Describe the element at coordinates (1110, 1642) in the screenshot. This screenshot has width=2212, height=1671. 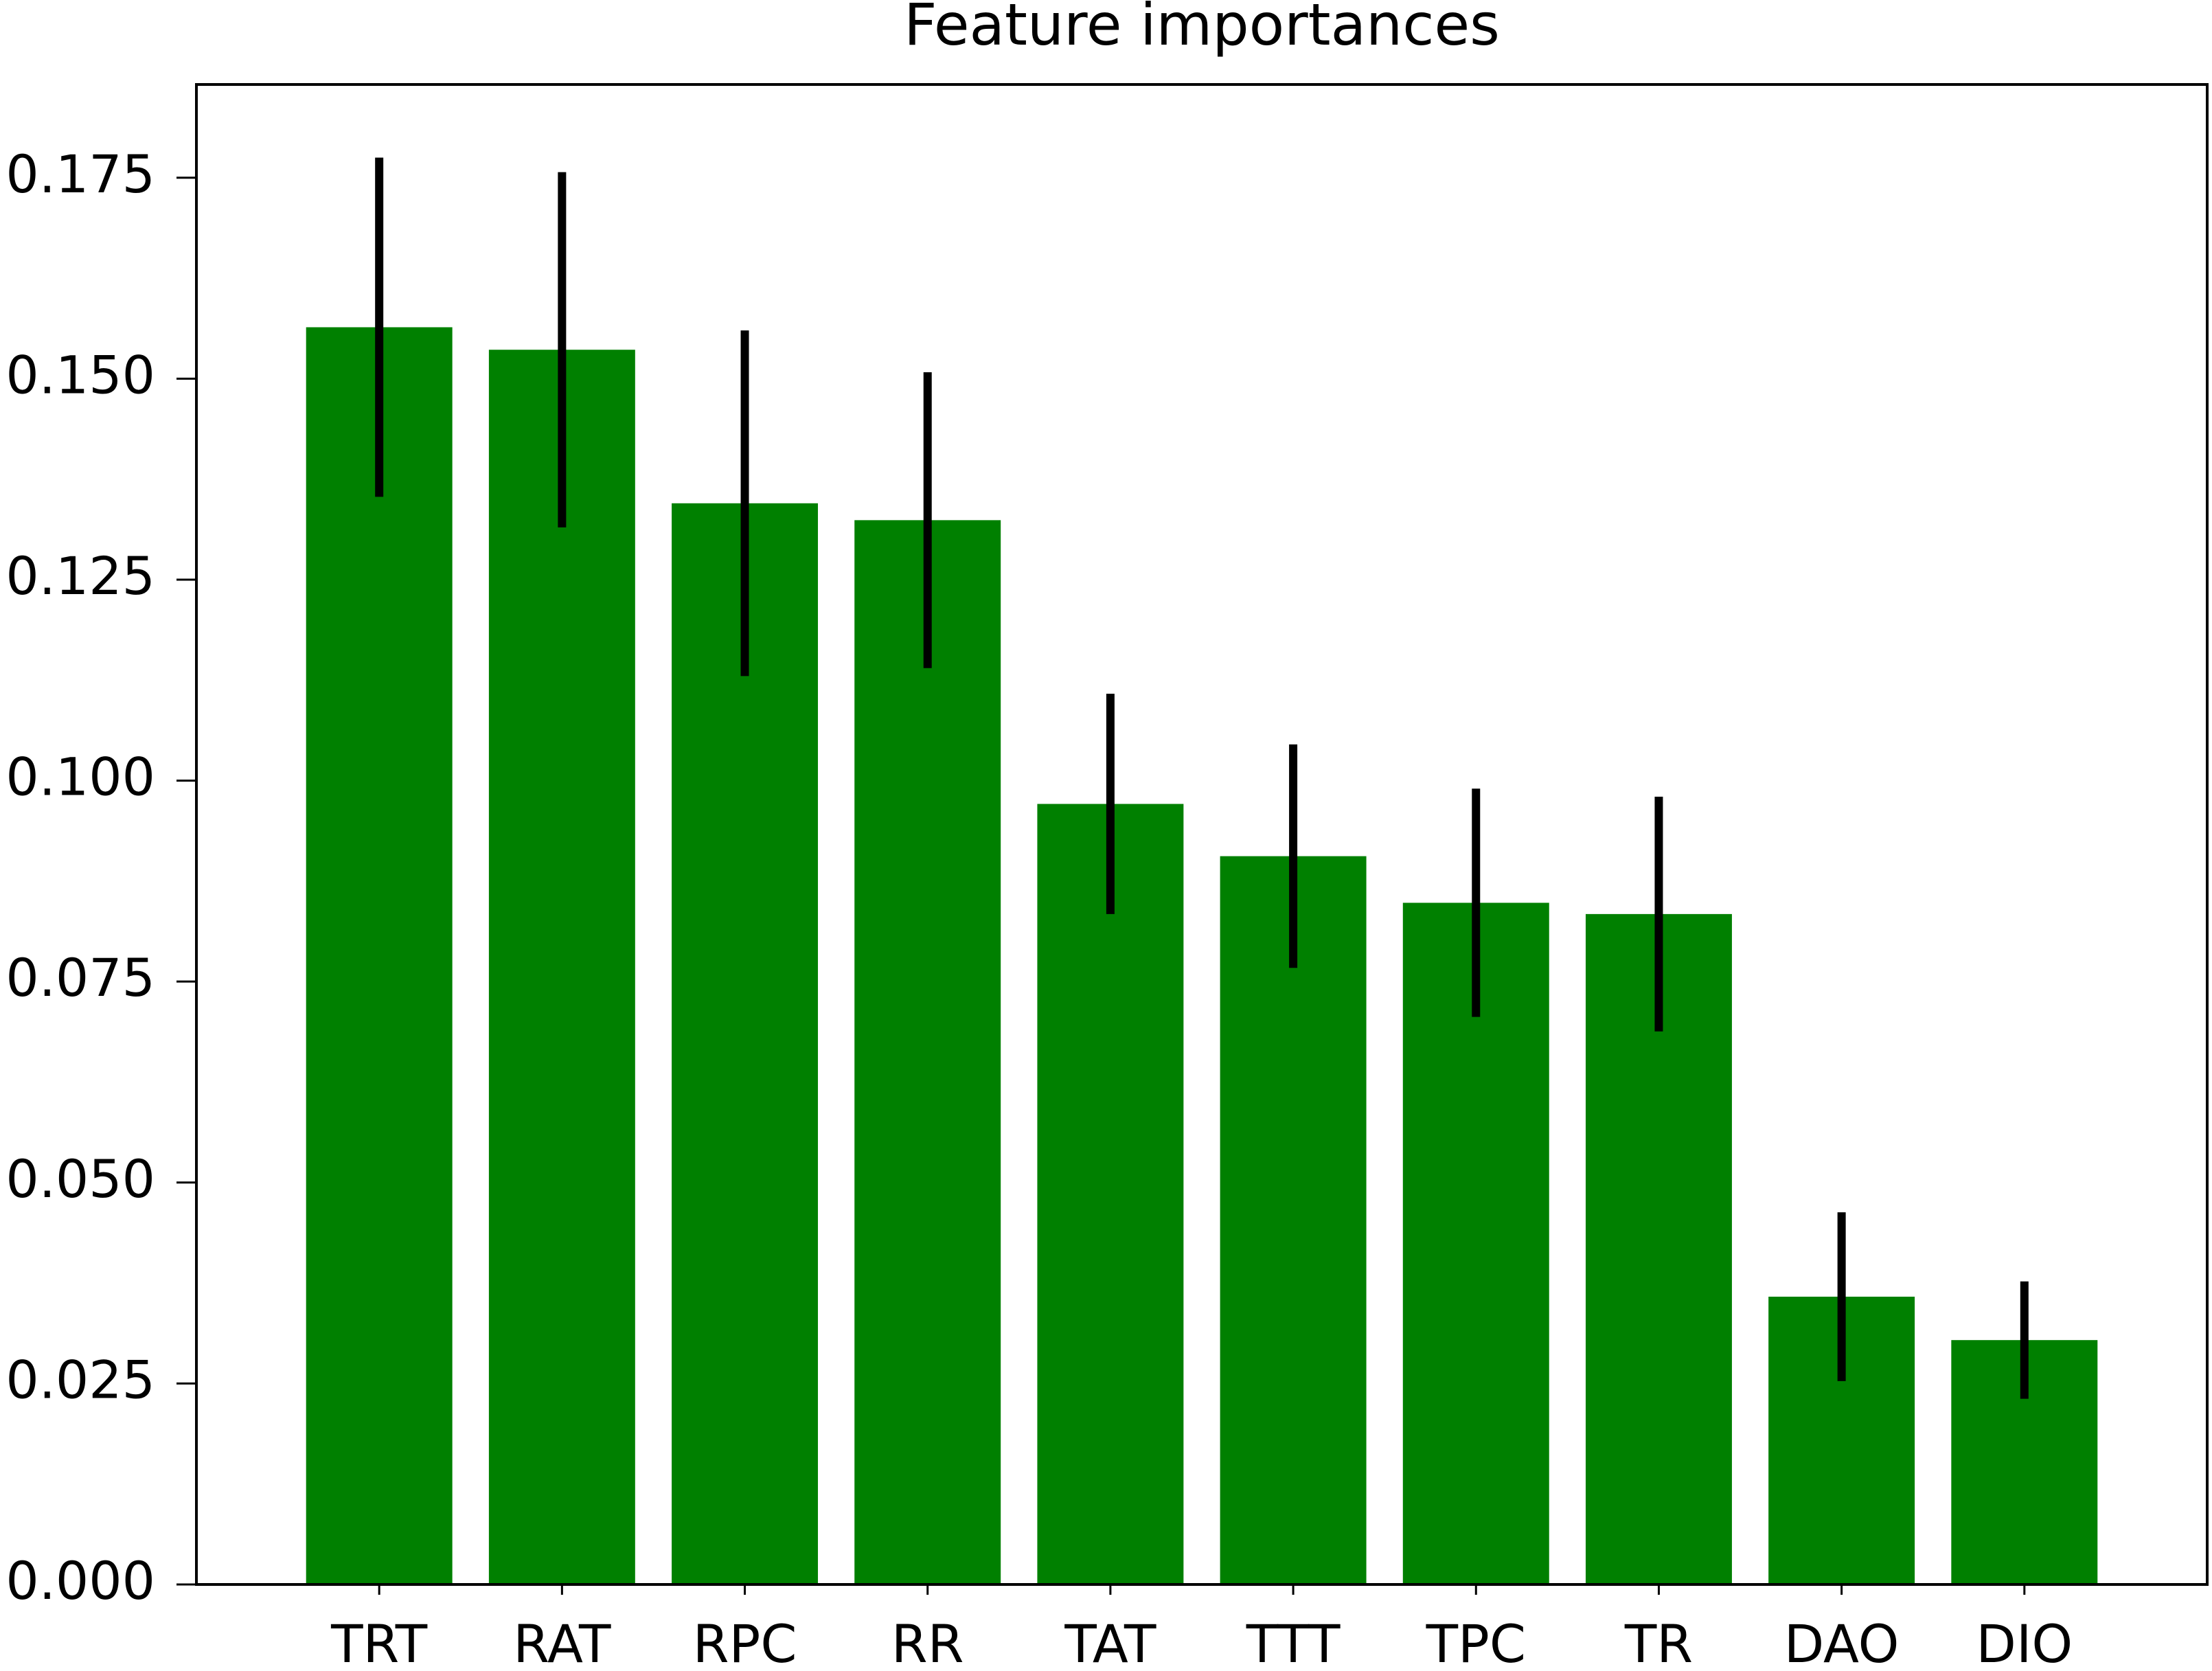
I see `x-tick-label: TAT` at that location.